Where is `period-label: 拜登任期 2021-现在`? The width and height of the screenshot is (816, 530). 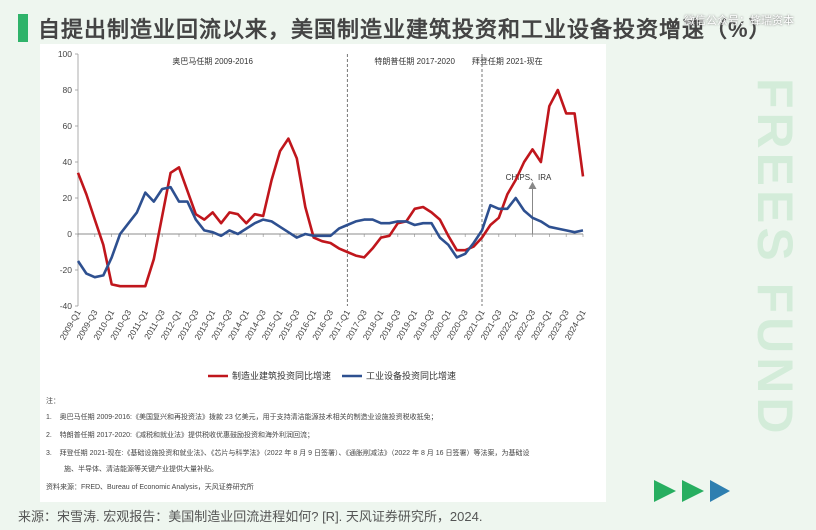
period-label: 拜登任期 2021-现在 is located at coordinates (507, 61).